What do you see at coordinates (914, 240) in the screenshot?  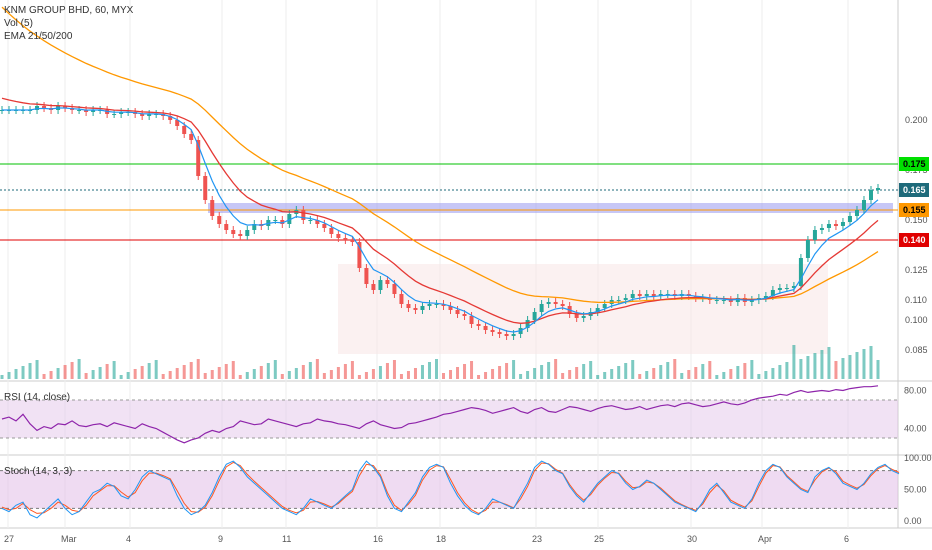 I see `price-label: 0.140` at bounding box center [914, 240].